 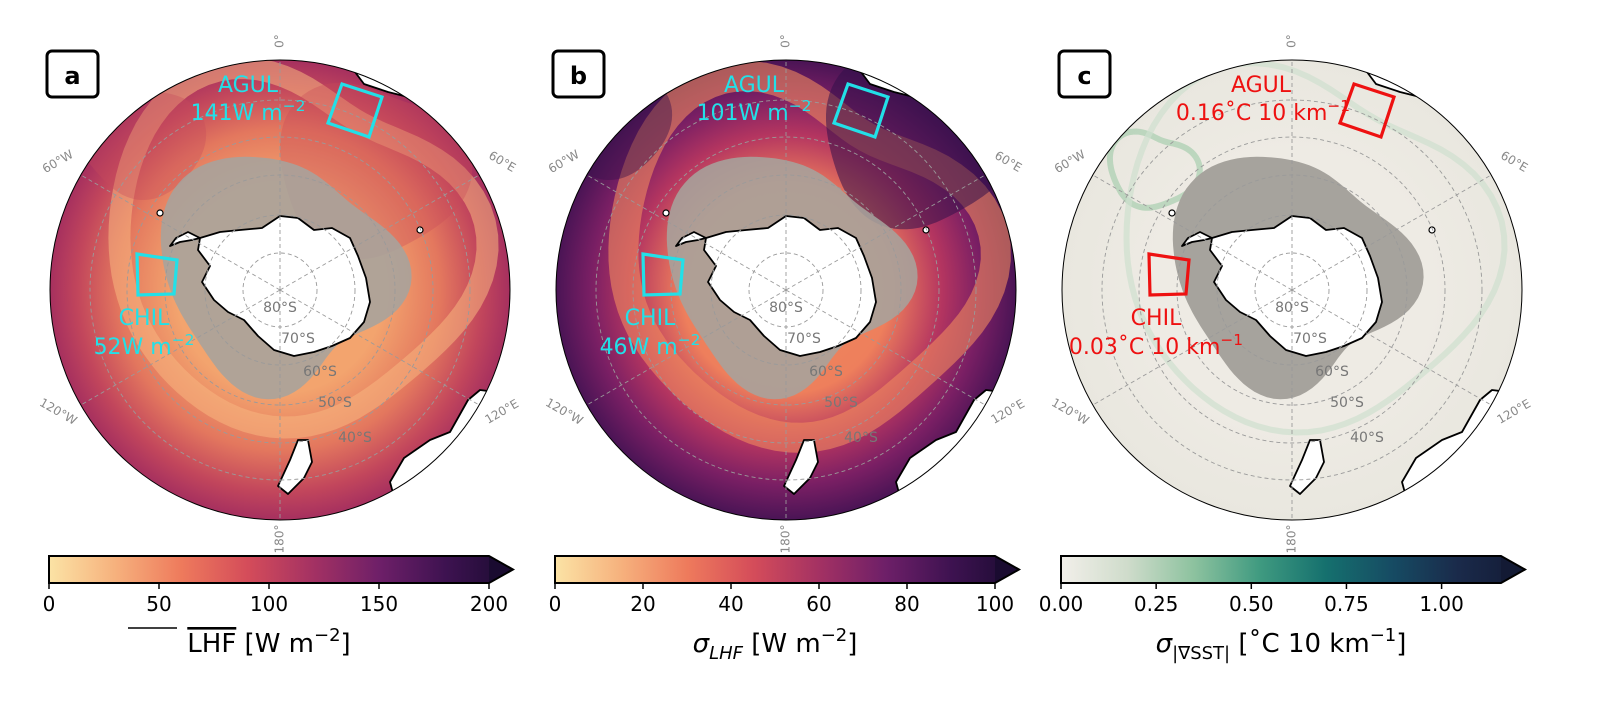 What do you see at coordinates (72, 76) in the screenshot?
I see `panel-label: a` at bounding box center [72, 76].